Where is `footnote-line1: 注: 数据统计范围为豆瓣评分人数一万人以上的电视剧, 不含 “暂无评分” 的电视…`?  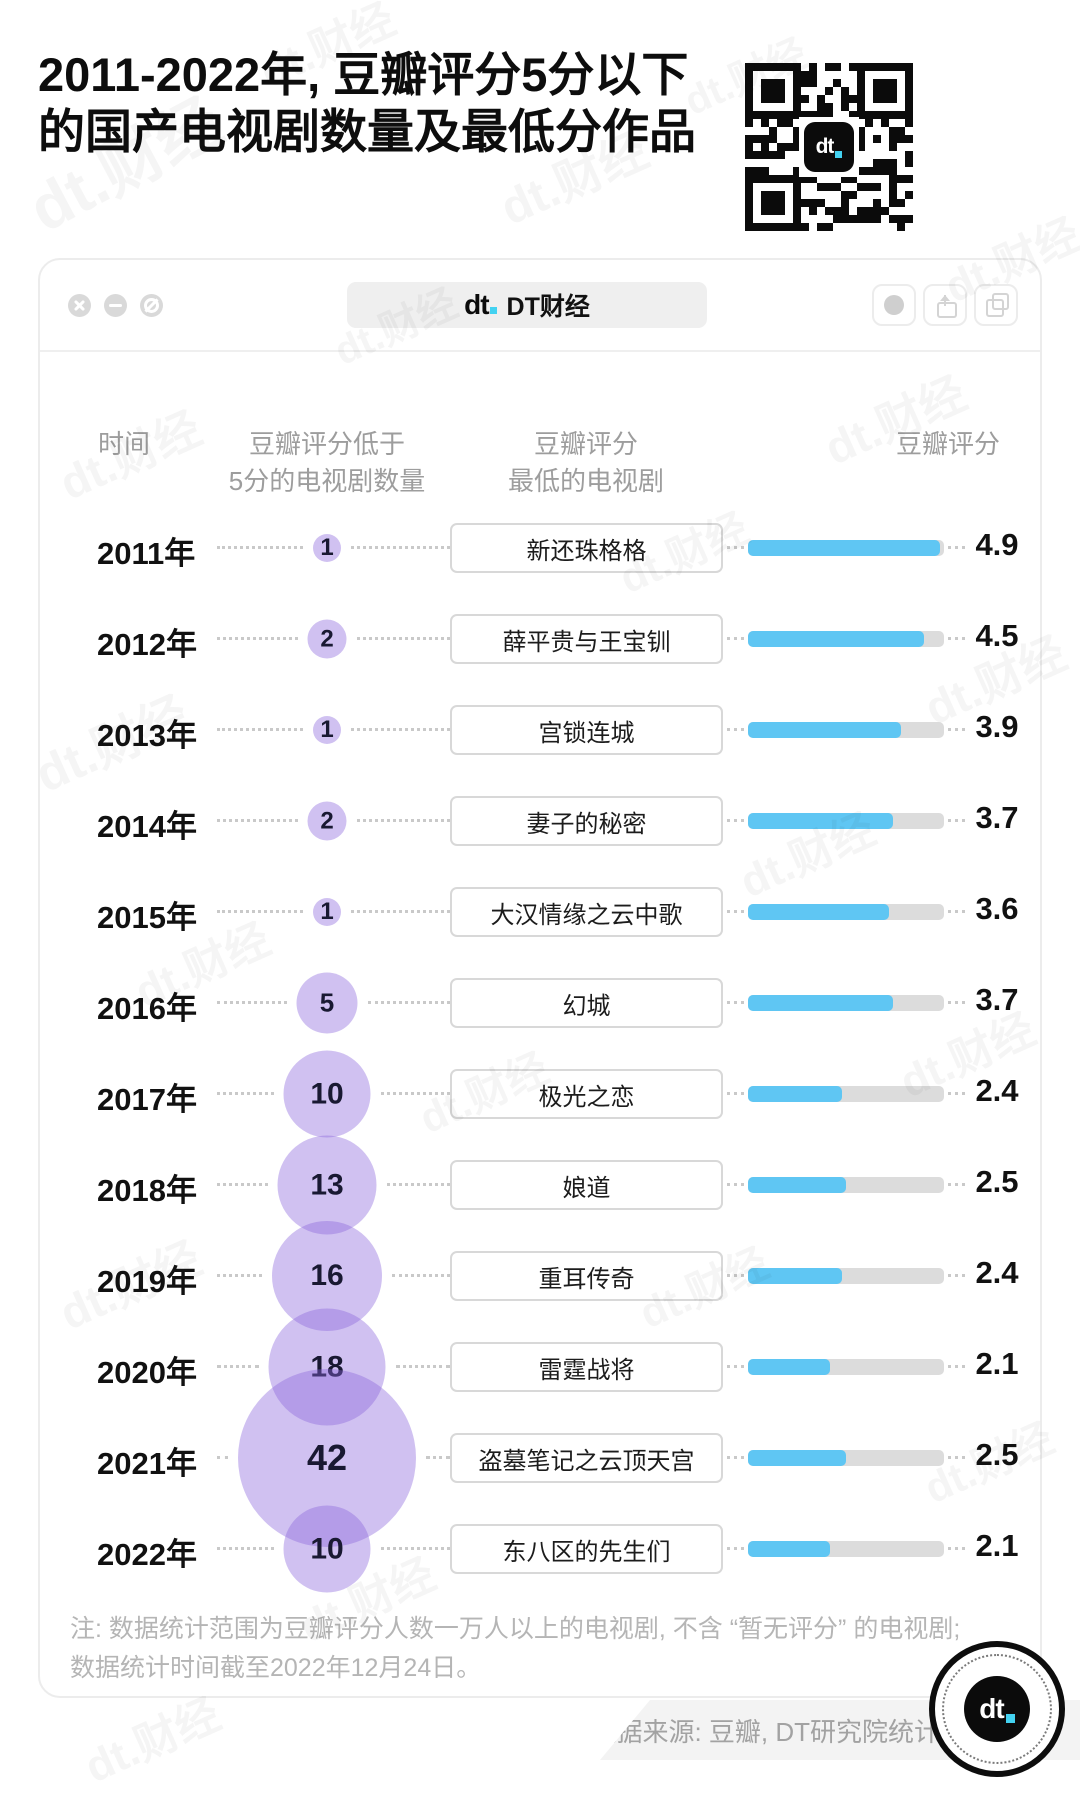 footnote-line1: 注: 数据统计范围为豆瓣评分人数一万人以上的电视剧, 不含 “暂无评分” 的电视… is located at coordinates (515, 1629).